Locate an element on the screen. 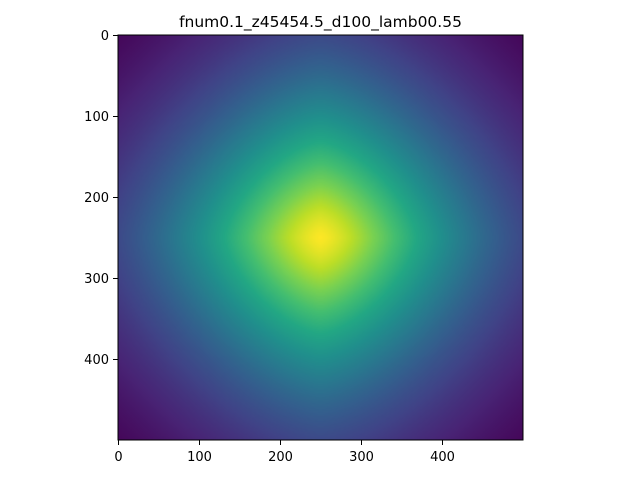 Image resolution: width=640 pixels, height=480 pixels. x-tick-label: 0 is located at coordinates (118, 457).